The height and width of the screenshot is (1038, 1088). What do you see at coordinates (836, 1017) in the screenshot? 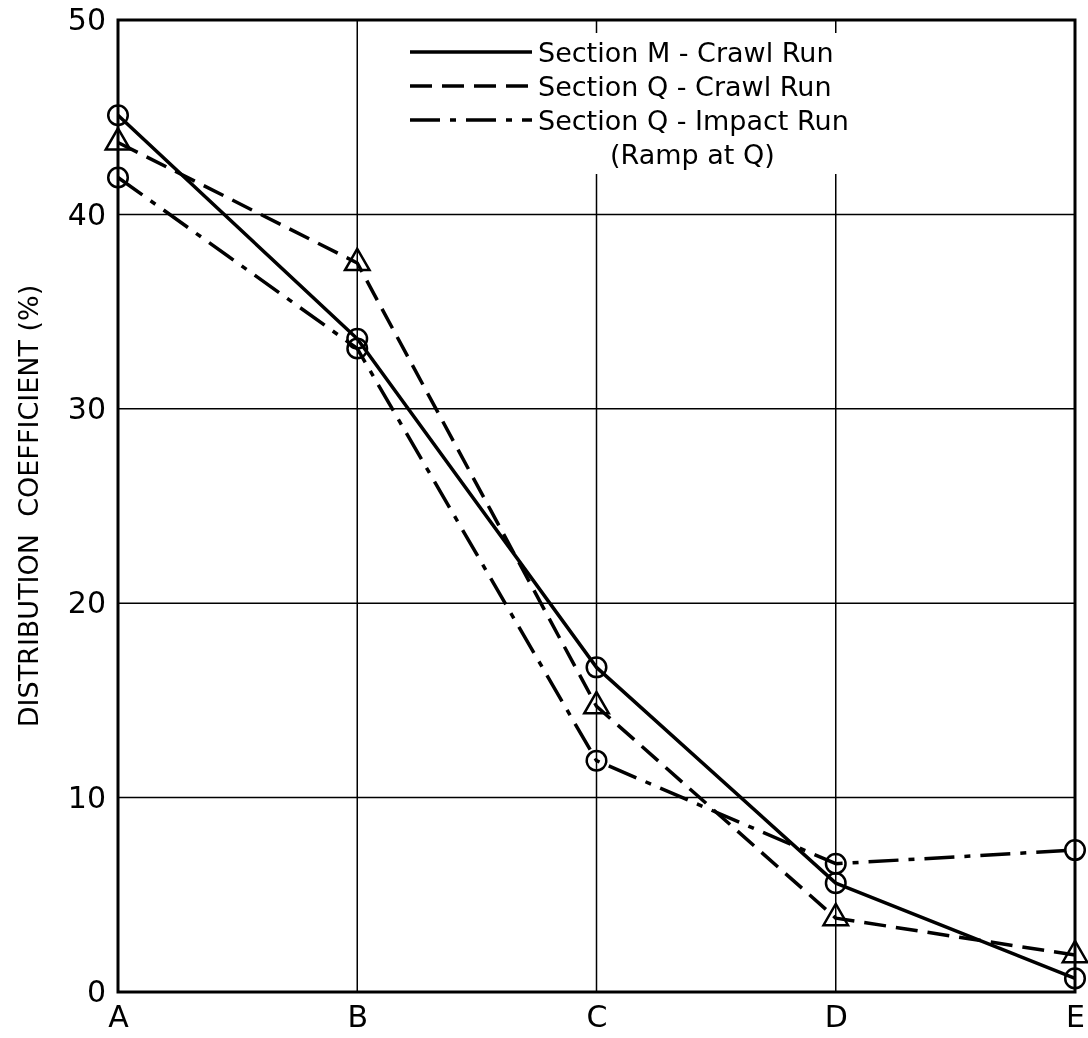
I see `x-tick-label: D` at bounding box center [836, 1017].